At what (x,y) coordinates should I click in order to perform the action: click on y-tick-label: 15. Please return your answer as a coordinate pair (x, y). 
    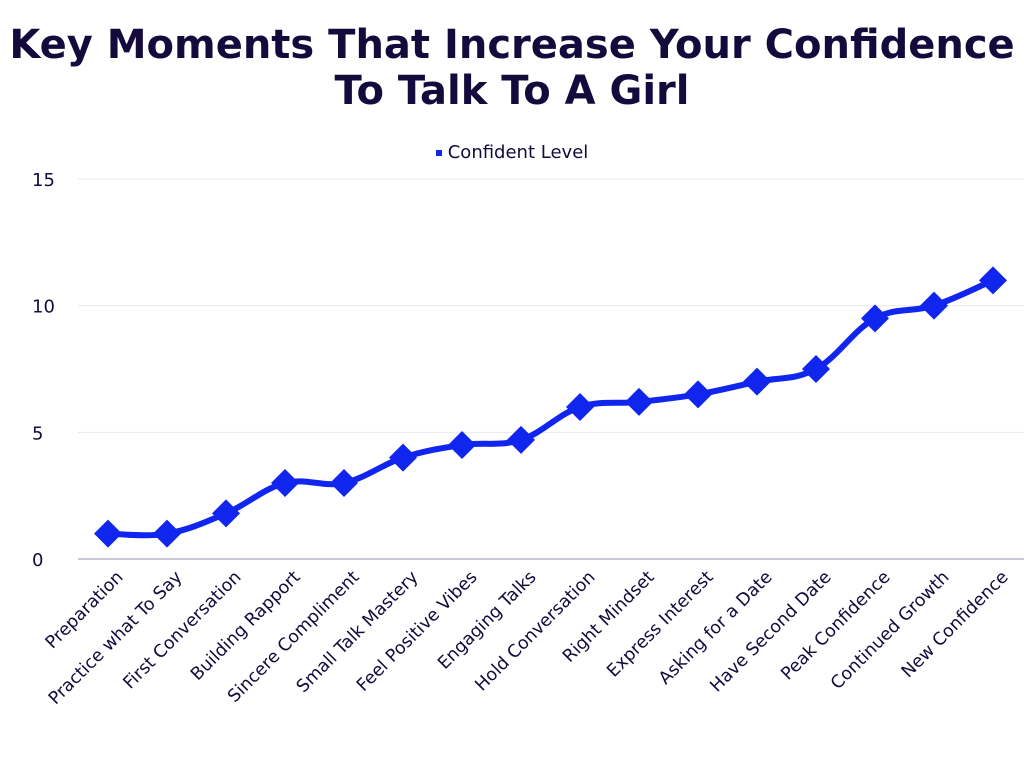
    Looking at the image, I should click on (43, 180).